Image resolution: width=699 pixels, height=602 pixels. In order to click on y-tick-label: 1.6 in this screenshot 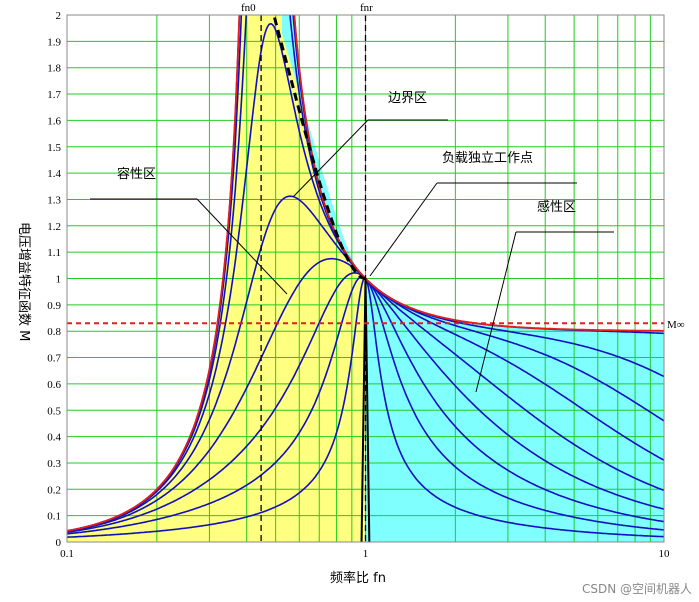, I will do `click(54, 121)`.